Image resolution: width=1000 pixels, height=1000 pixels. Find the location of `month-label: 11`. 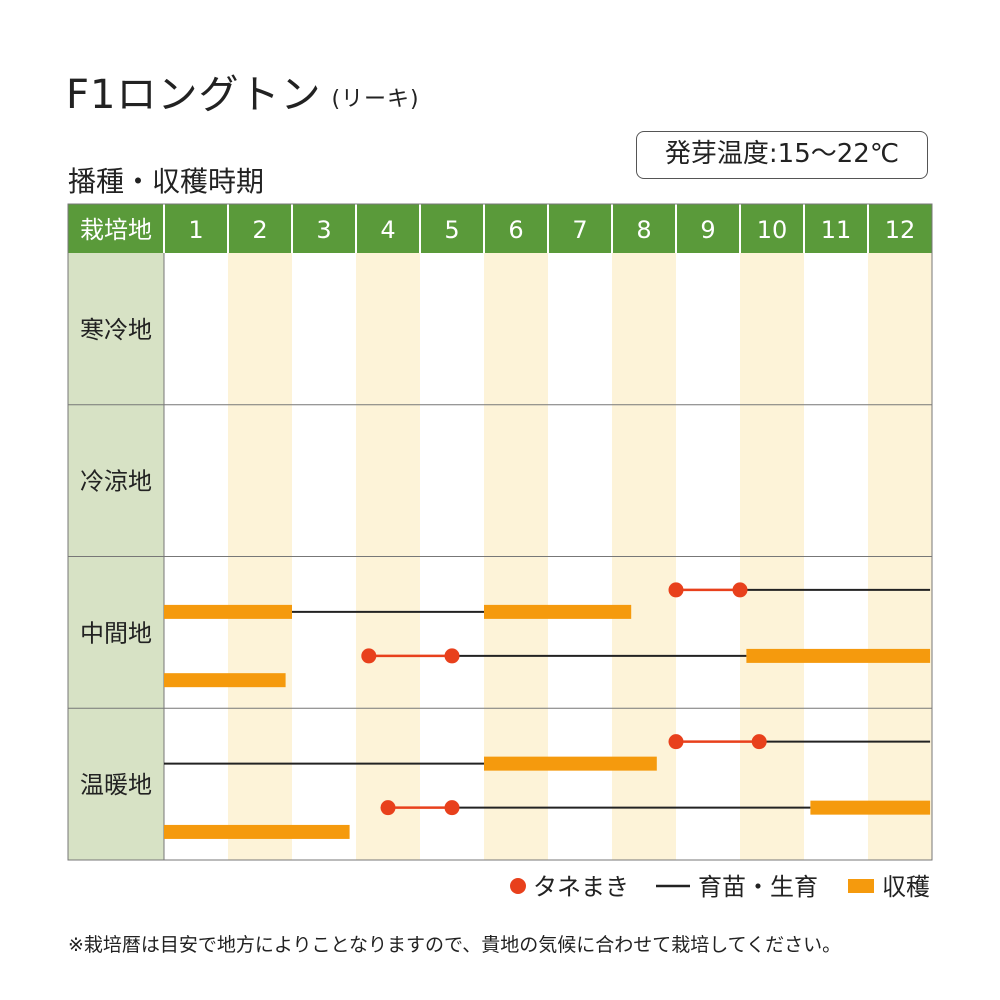

month-label: 11 is located at coordinates (836, 230).